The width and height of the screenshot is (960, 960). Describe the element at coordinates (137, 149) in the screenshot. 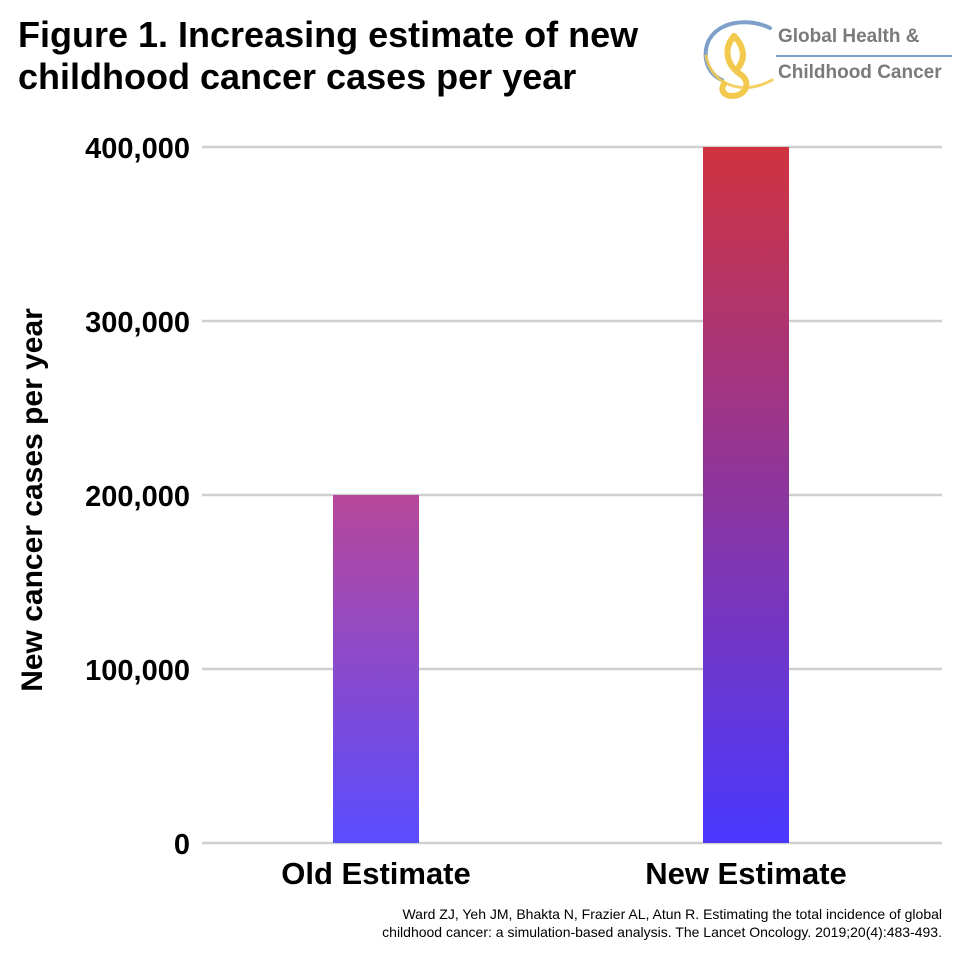

I see `y-tick-label: 400,000` at that location.